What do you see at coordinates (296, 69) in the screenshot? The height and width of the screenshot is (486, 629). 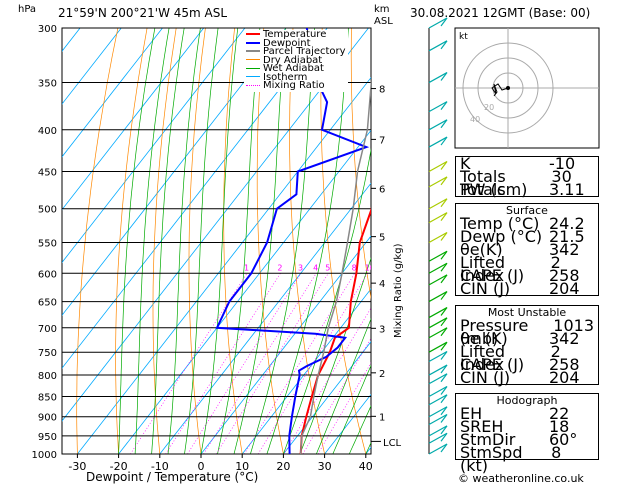 I see `legend-item: Wet Adiabat` at bounding box center [296, 69].